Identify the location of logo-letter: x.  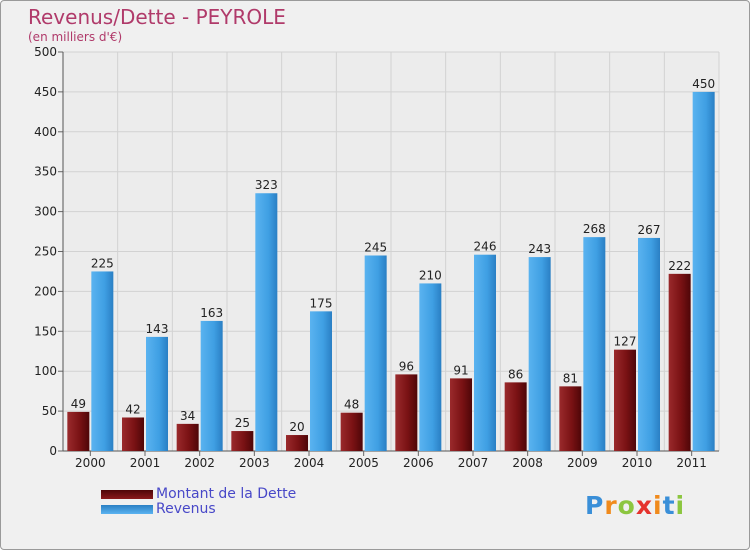
(644, 505).